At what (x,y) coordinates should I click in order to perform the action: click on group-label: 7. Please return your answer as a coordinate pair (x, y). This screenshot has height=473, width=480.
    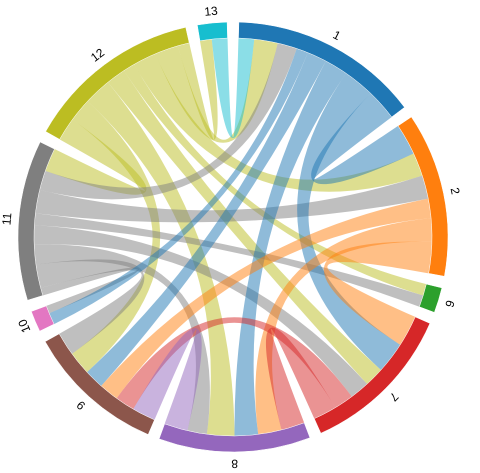
    Looking at the image, I should click on (393, 396).